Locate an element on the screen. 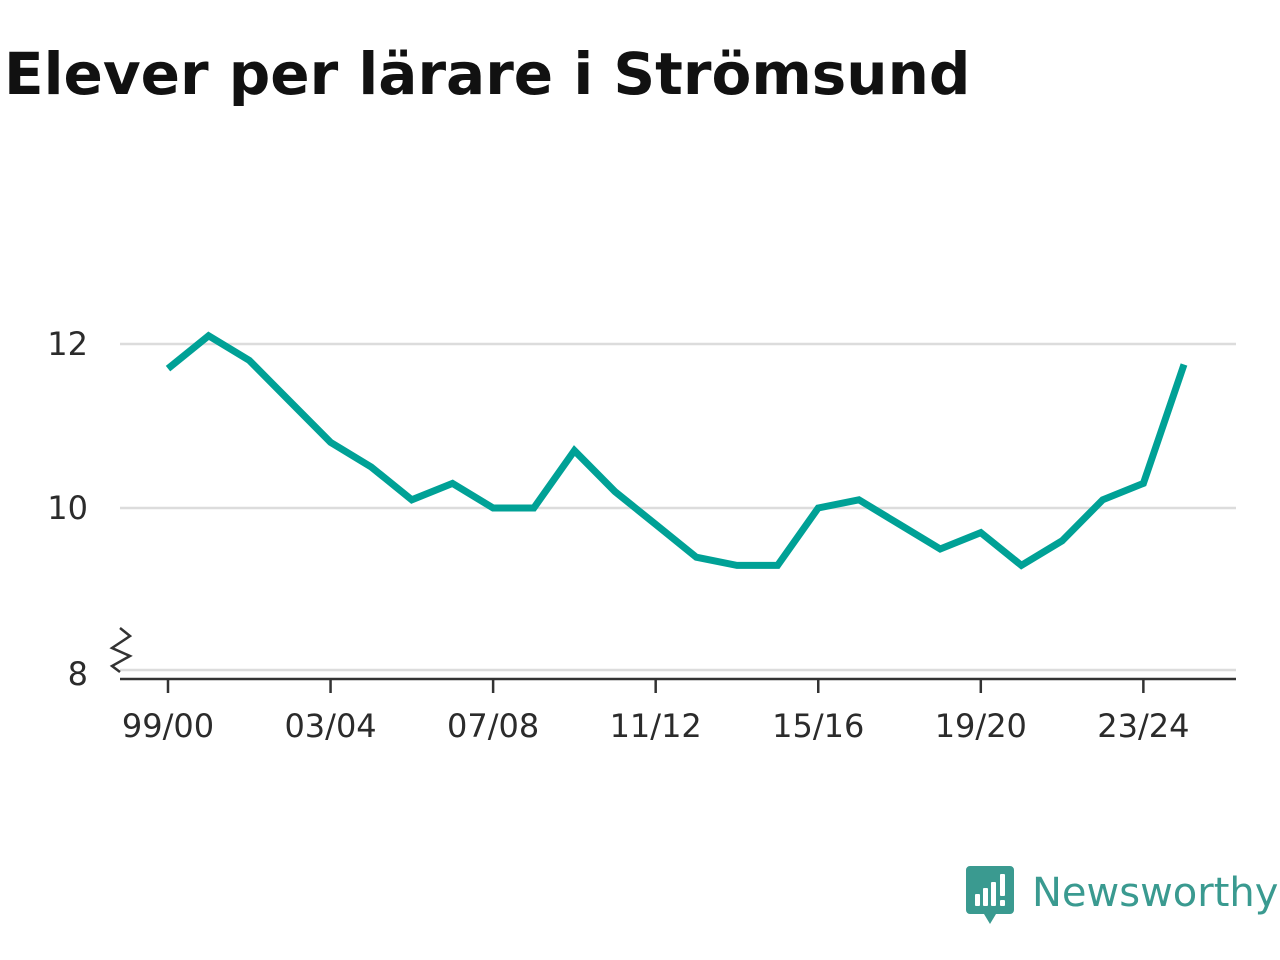 The width and height of the screenshot is (1280, 960). y-axis-labels: 8 10 12 is located at coordinates (67, 509).